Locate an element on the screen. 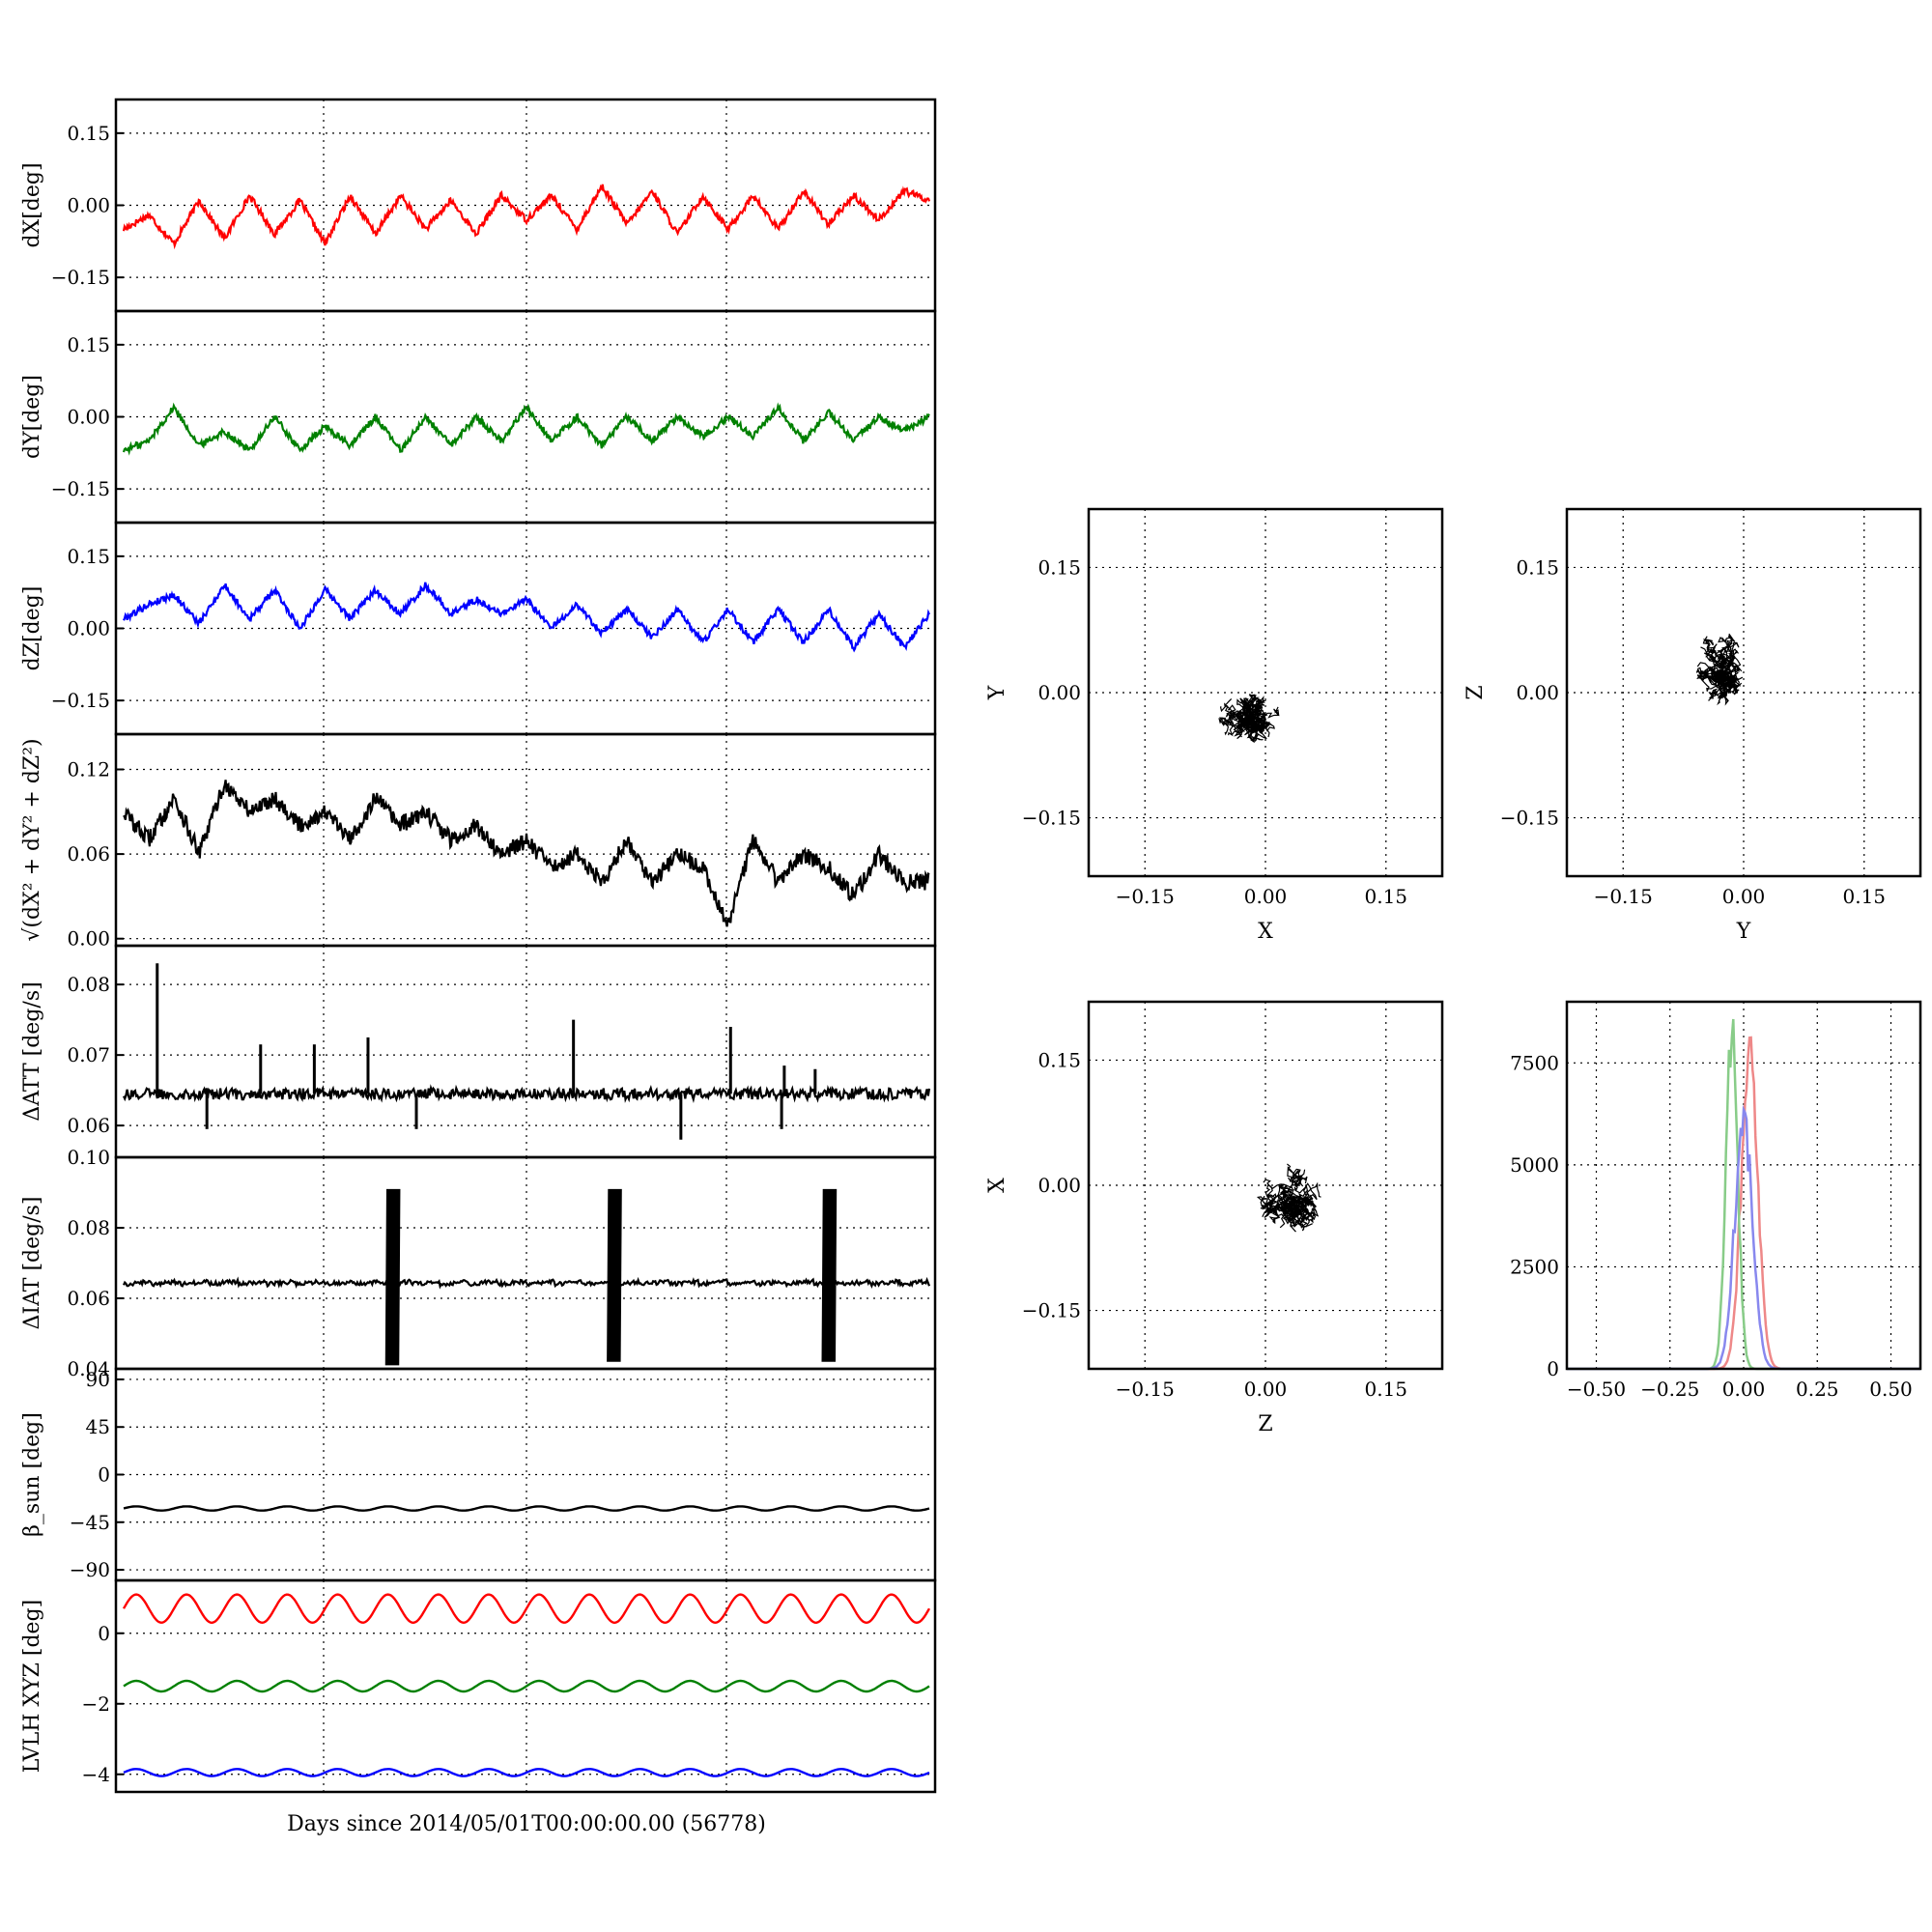  ytick-label: 45 is located at coordinates (98, 1426).